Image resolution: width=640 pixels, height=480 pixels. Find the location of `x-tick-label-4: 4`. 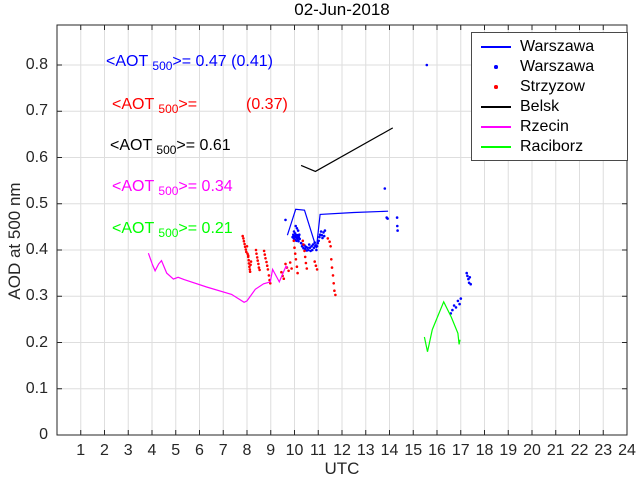

x-tick-label-4: 4 is located at coordinates (152, 450).